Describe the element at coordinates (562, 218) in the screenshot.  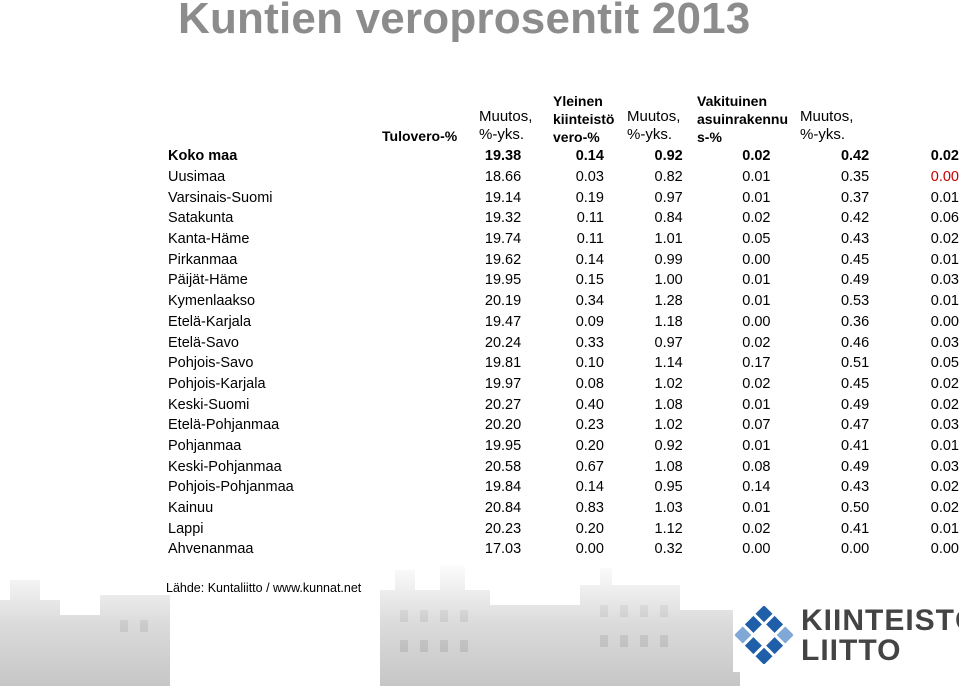
I see `table-row: Satakunta 19.32 0.11 0.84 0.02 0.42 0.06` at that location.